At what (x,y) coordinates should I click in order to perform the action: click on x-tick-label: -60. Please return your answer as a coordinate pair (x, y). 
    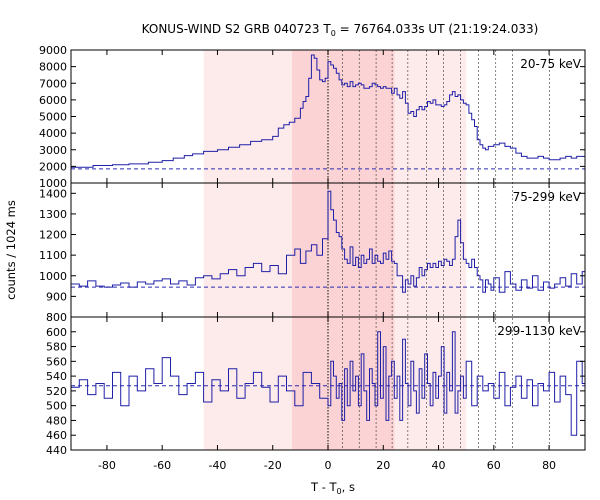
    Looking at the image, I should click on (162, 465).